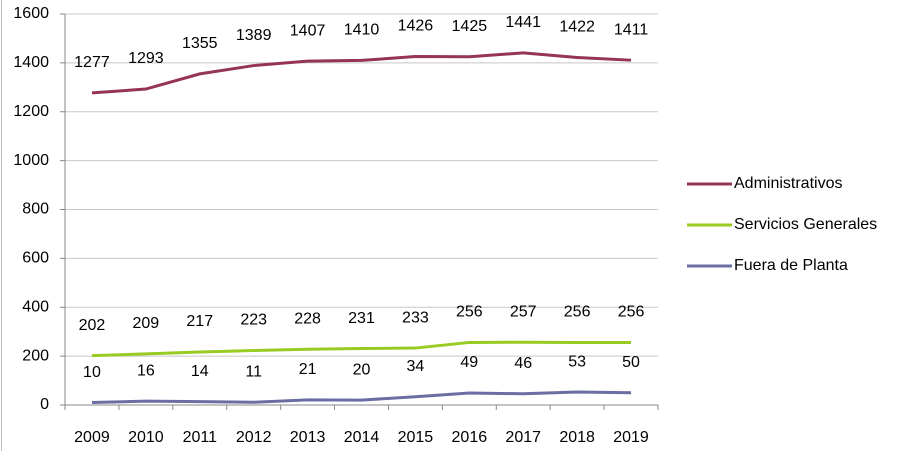 This screenshot has width=908, height=451. I want to click on data-label: 1426, so click(416, 26).